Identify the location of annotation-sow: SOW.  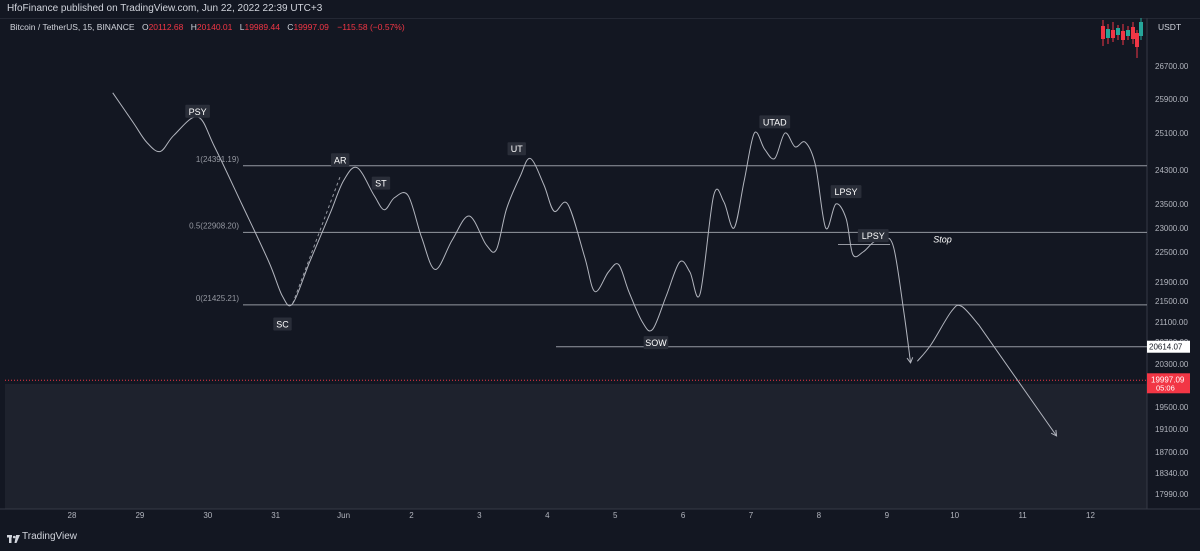
(656, 343).